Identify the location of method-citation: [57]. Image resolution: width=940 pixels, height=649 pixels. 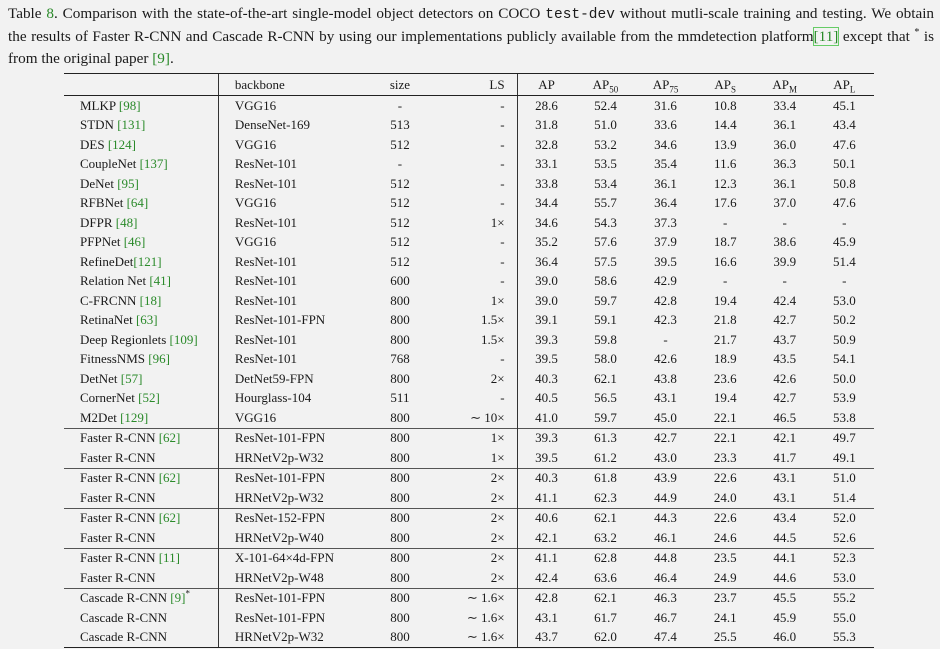
(131, 378).